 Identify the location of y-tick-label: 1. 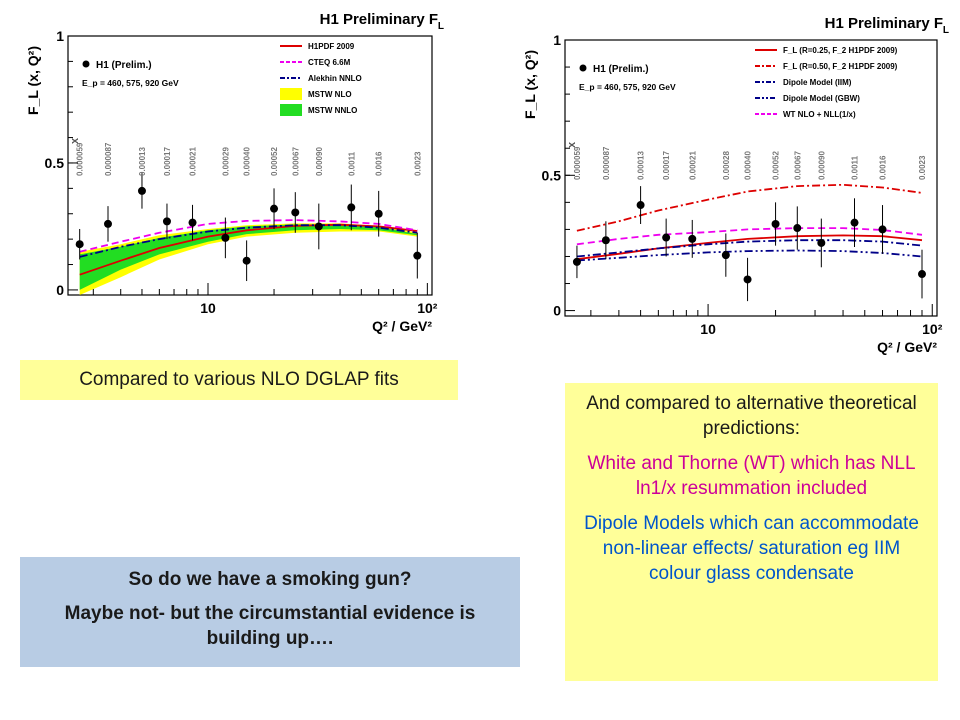
(557, 40).